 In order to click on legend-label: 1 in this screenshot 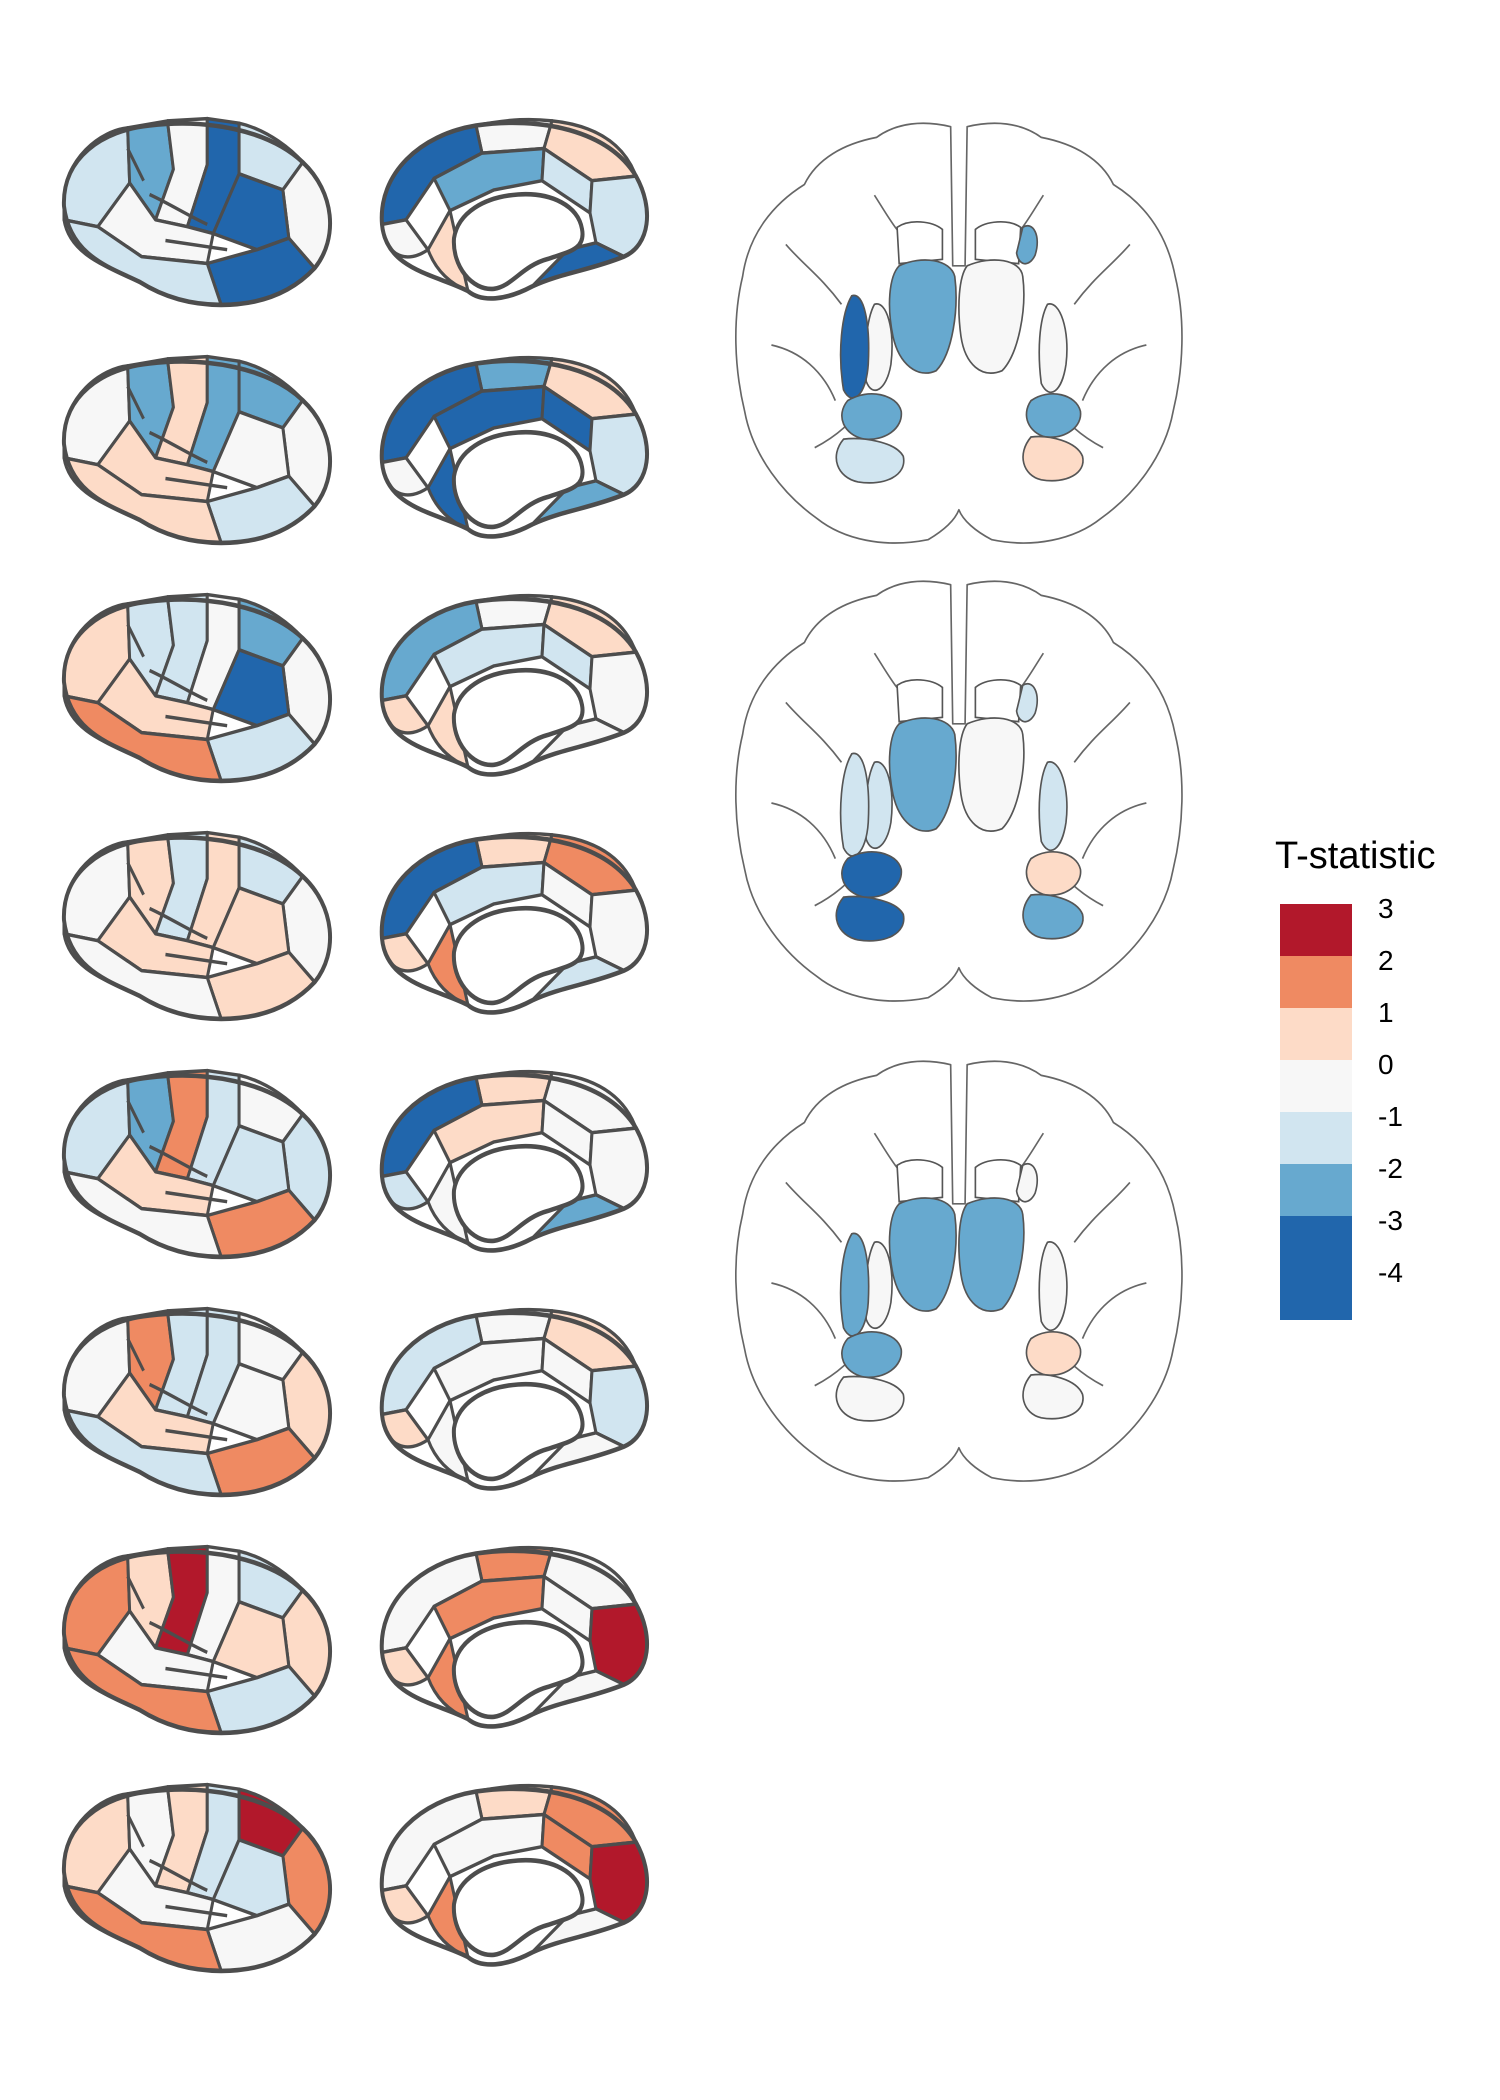, I will do `click(1386, 1012)`.